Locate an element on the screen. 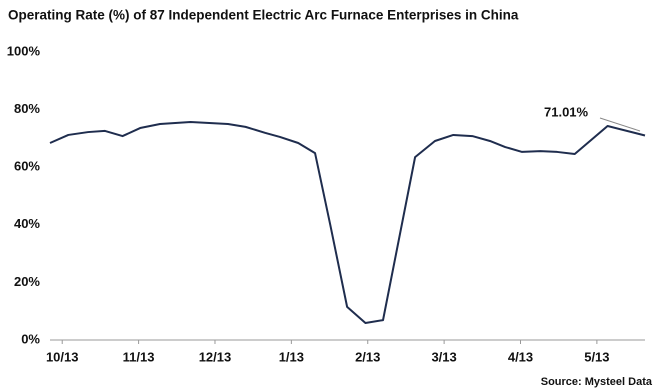 The height and width of the screenshot is (392, 660). y-tick-label: 100% is located at coordinates (24, 50).